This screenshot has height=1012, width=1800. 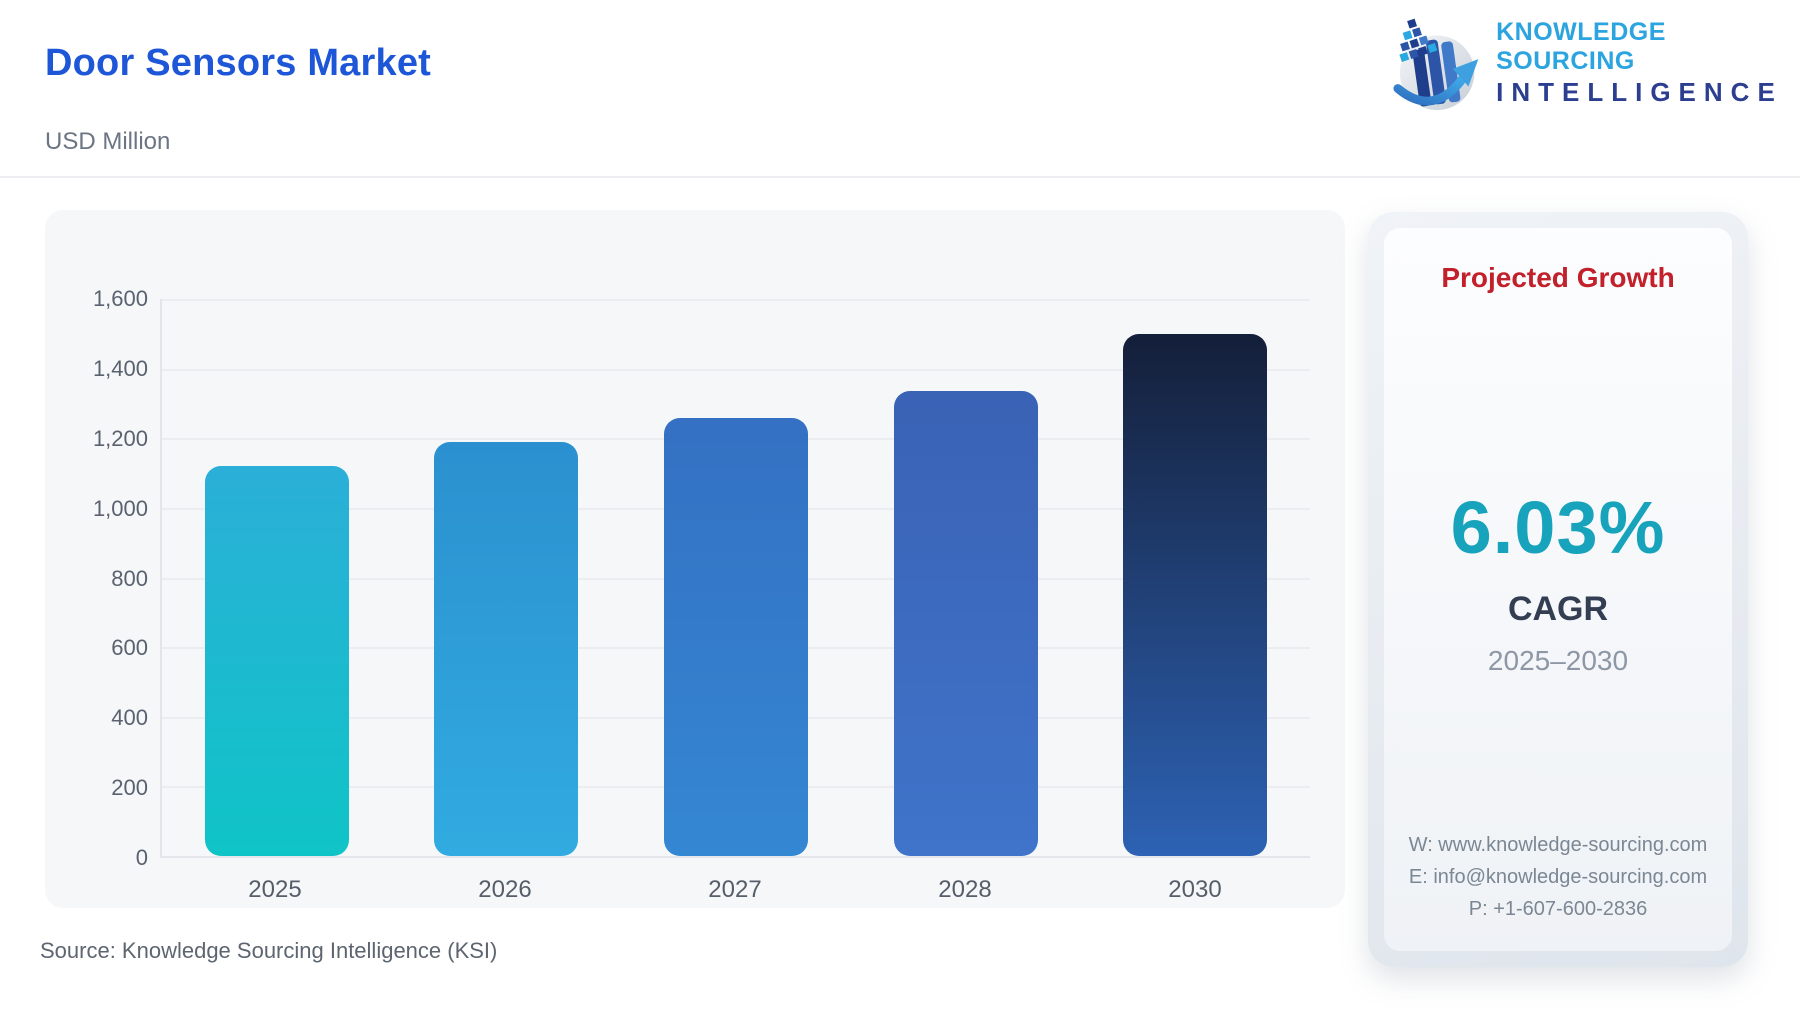 I want to click on logo-globe-icon, so click(x=1436, y=64).